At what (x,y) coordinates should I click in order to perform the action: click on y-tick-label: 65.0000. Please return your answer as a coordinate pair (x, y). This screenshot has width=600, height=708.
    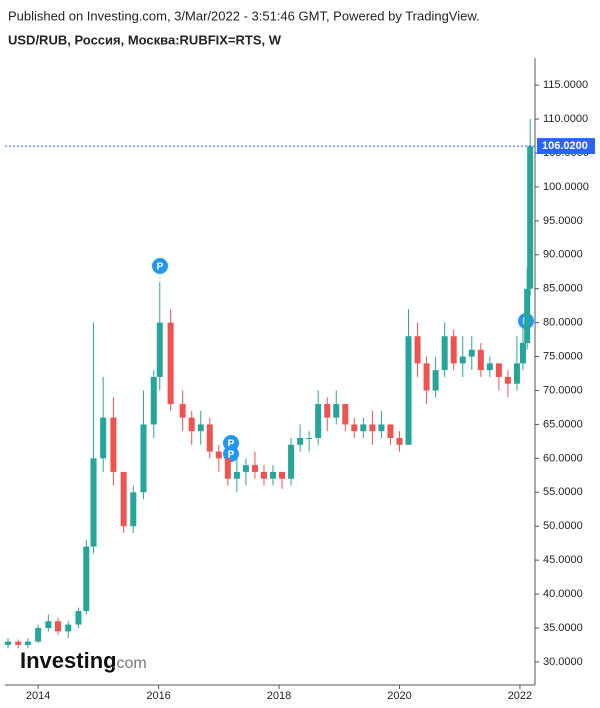
    Looking at the image, I should click on (563, 424).